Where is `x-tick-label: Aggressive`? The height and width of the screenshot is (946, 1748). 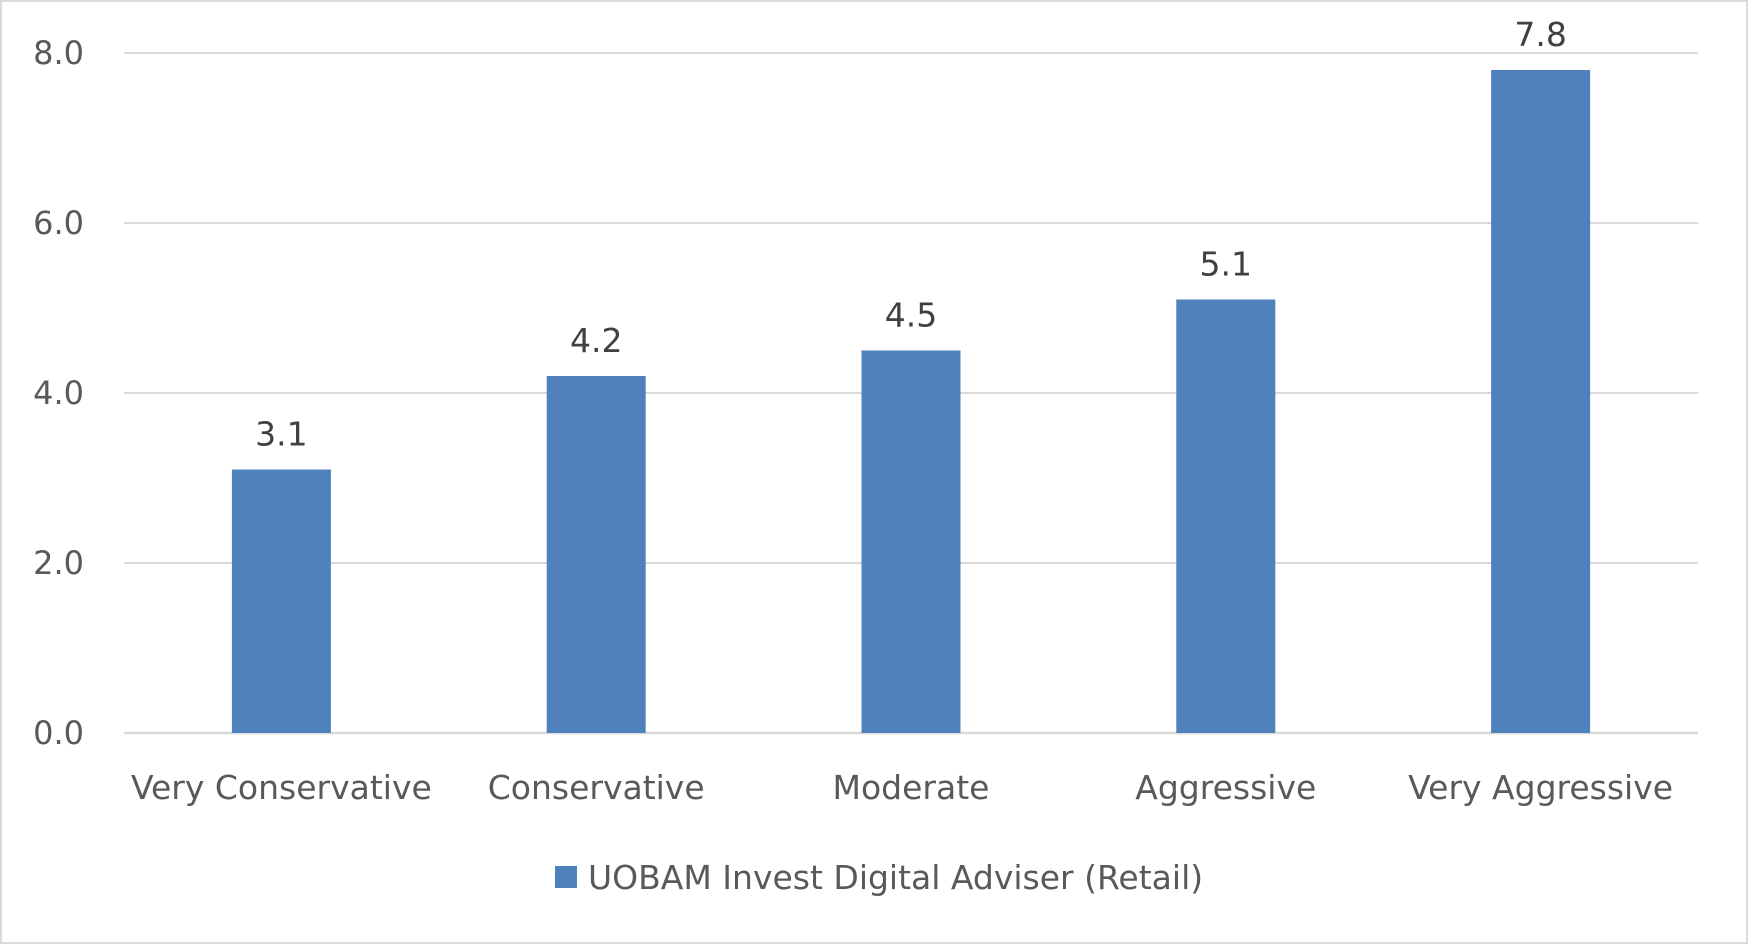 x-tick-label: Aggressive is located at coordinates (1225, 787).